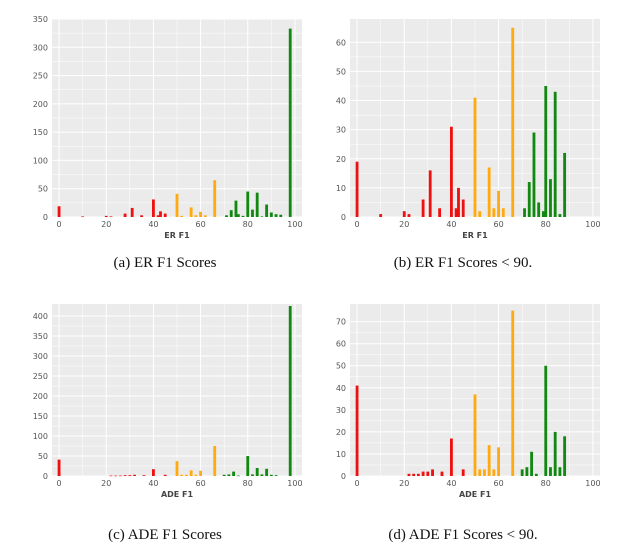  I want to click on y-tick-label: 400, so click(40, 316).